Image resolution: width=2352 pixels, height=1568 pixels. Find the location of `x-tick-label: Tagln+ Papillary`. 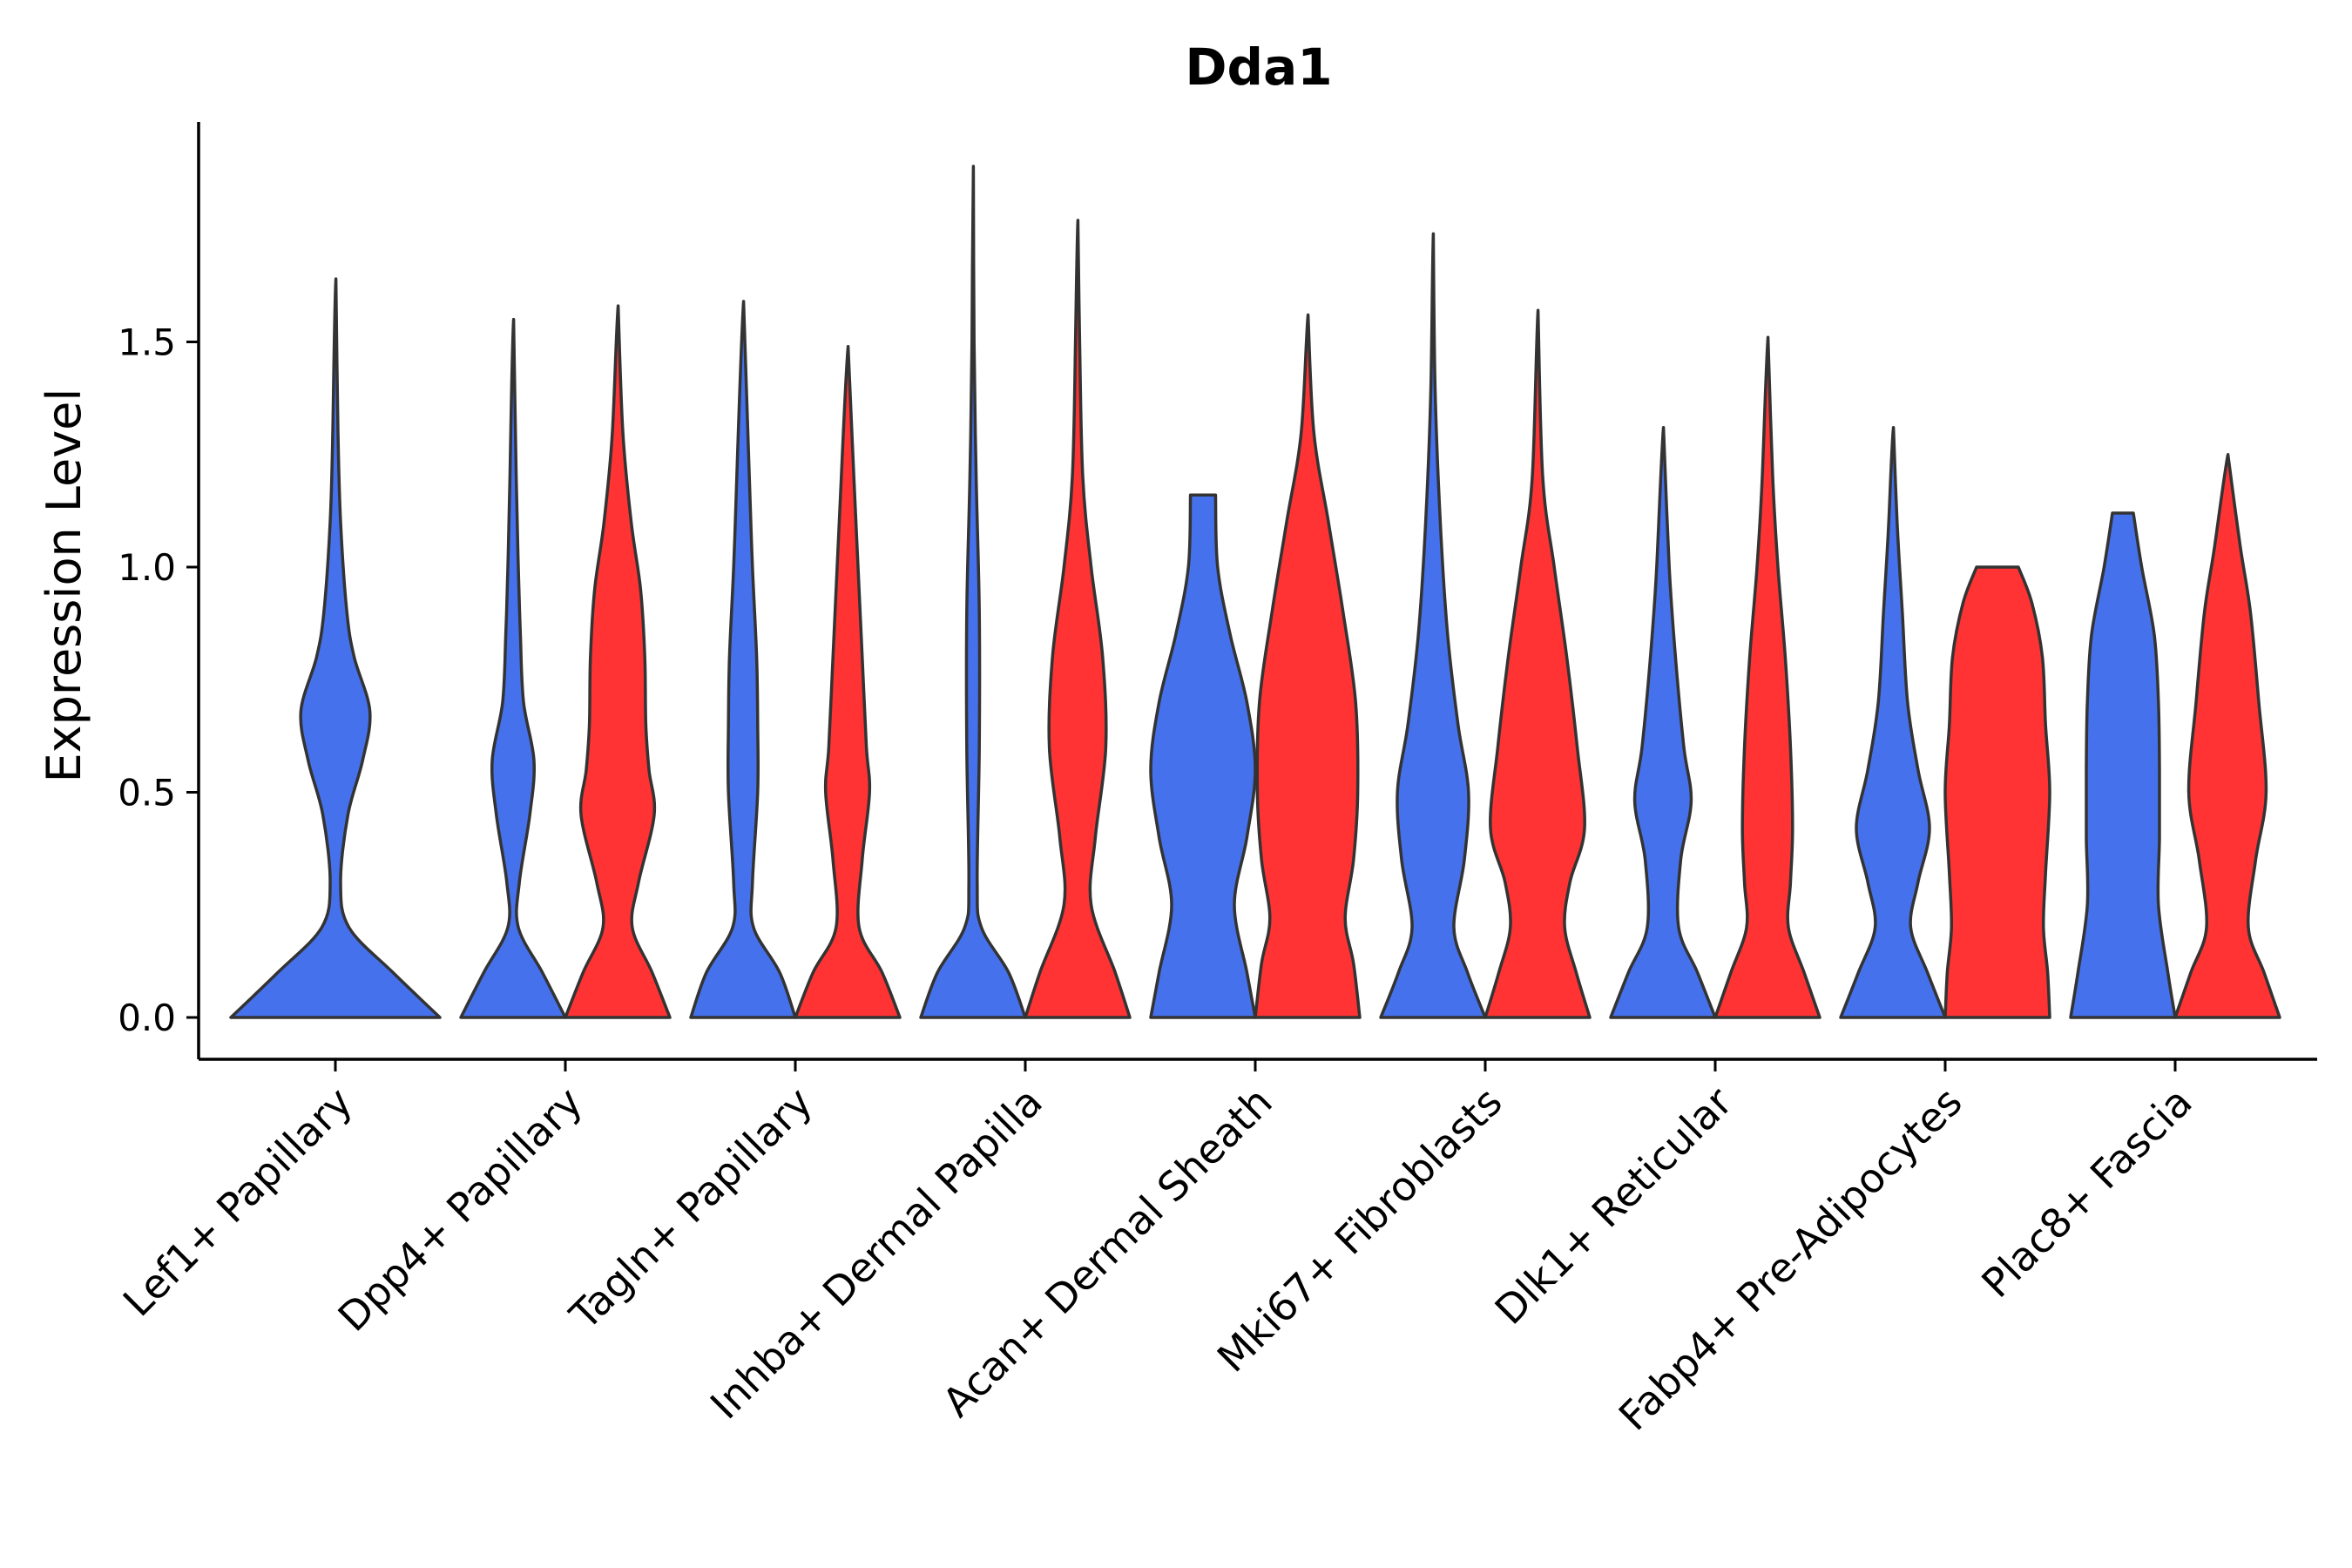

x-tick-label: Tagln+ Papillary is located at coordinates (690, 1209).